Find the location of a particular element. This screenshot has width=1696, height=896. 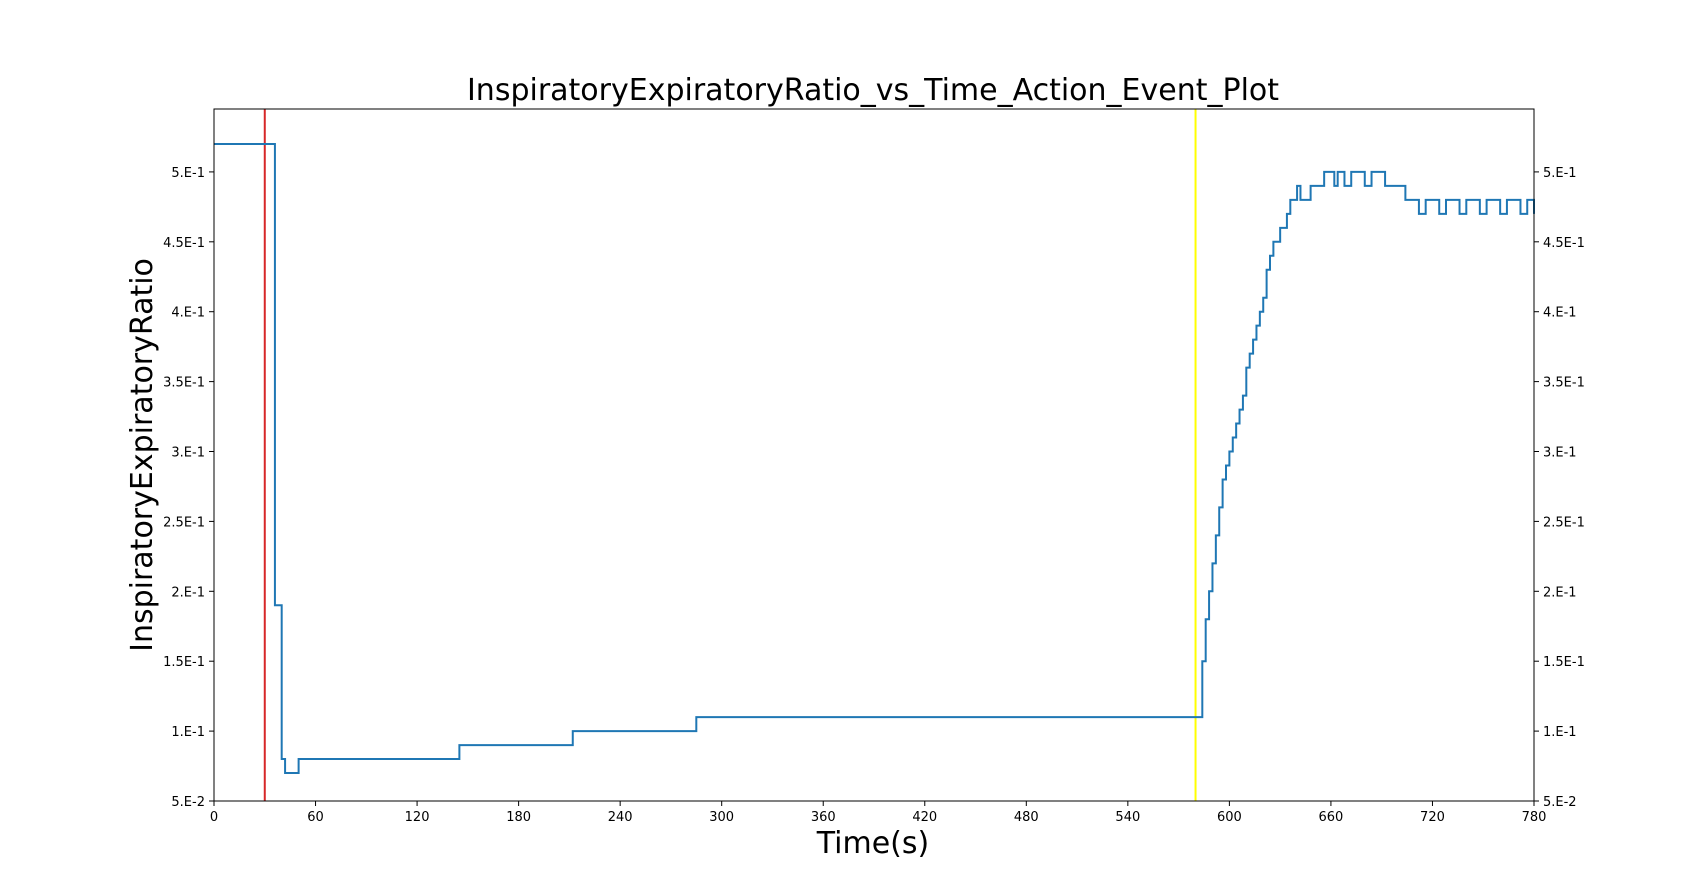

y-tick-label-right: 1.5E-1 is located at coordinates (1564, 662).